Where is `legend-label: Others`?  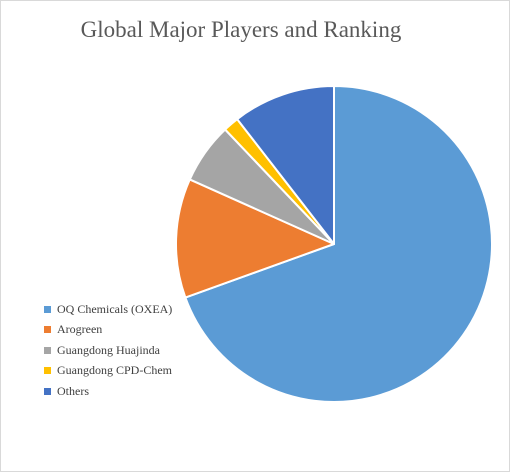
legend-label: Others is located at coordinates (73, 390).